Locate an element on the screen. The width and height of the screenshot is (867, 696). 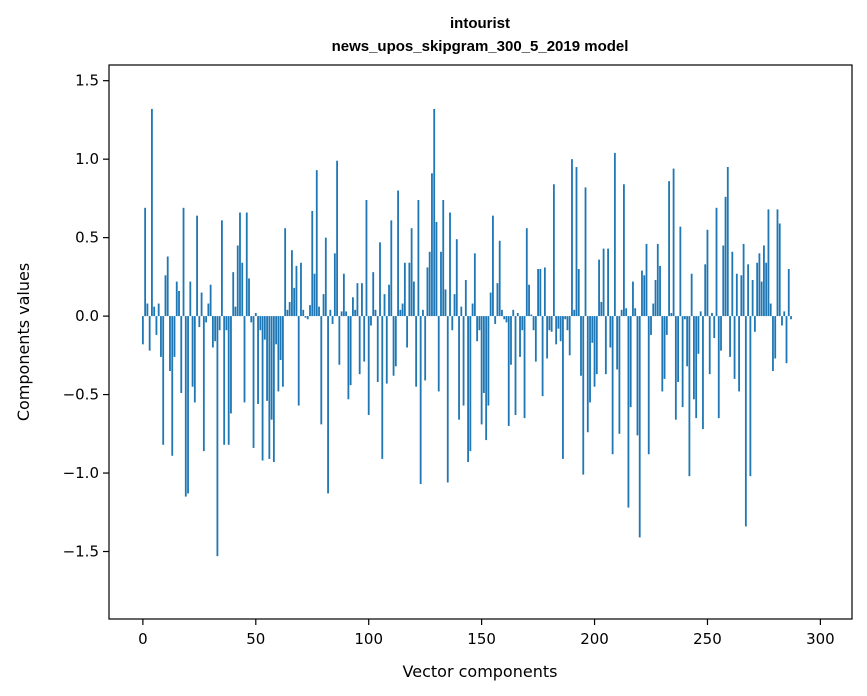
y-tick-label: 1.5 is located at coordinates (87, 81).